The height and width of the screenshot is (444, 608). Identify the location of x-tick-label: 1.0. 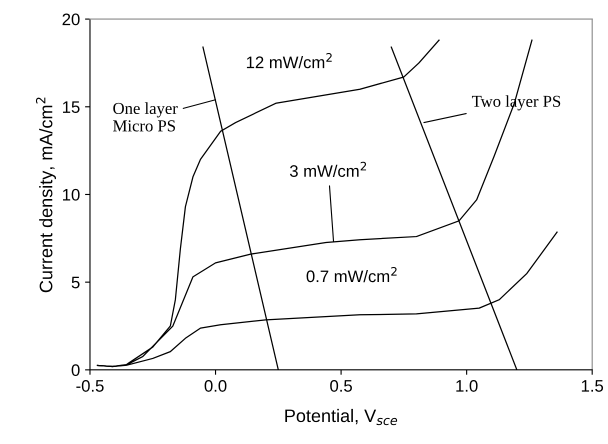
(467, 386).